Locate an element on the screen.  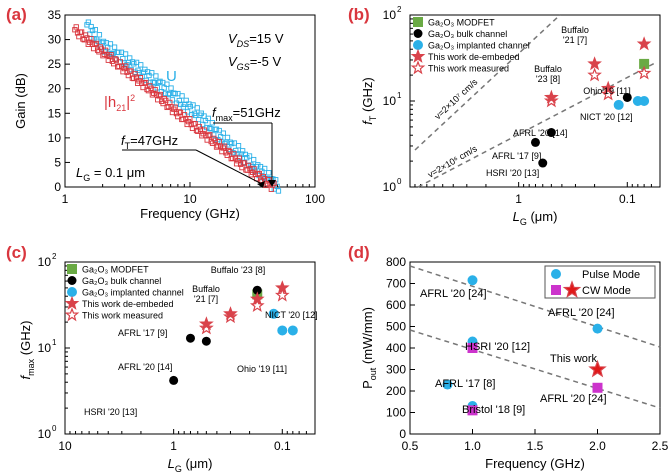
ytick-exponent: 2 is located at coordinates (399, 9).